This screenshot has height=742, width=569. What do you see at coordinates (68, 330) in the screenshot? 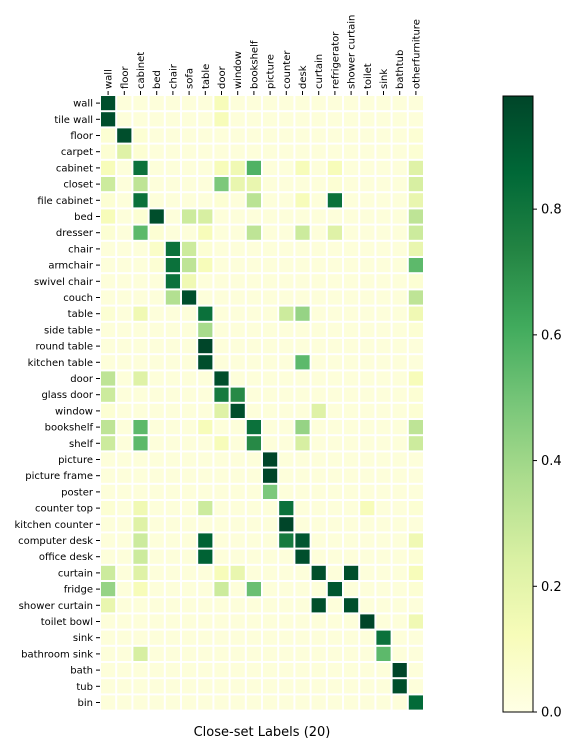
I see `y-tick-label: side table` at bounding box center [68, 330].